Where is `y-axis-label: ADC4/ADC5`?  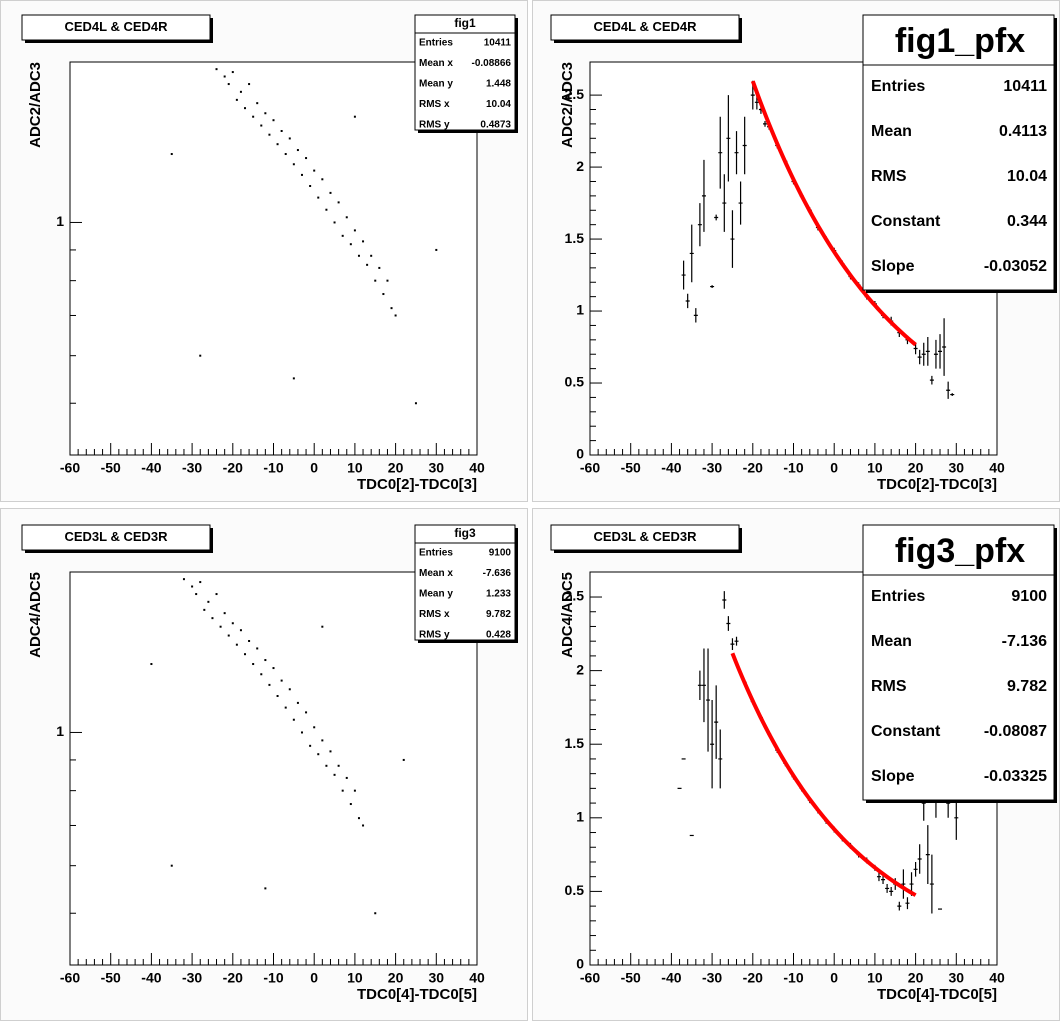
y-axis-label: ADC4/ADC5 is located at coordinates (567, 615).